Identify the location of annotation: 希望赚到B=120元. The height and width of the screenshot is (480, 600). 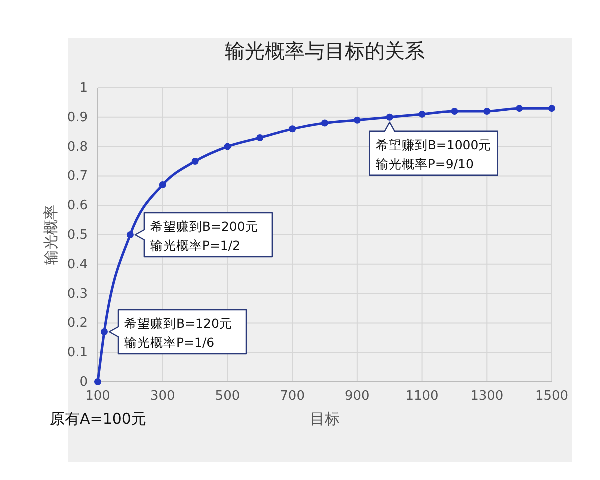
(178, 324).